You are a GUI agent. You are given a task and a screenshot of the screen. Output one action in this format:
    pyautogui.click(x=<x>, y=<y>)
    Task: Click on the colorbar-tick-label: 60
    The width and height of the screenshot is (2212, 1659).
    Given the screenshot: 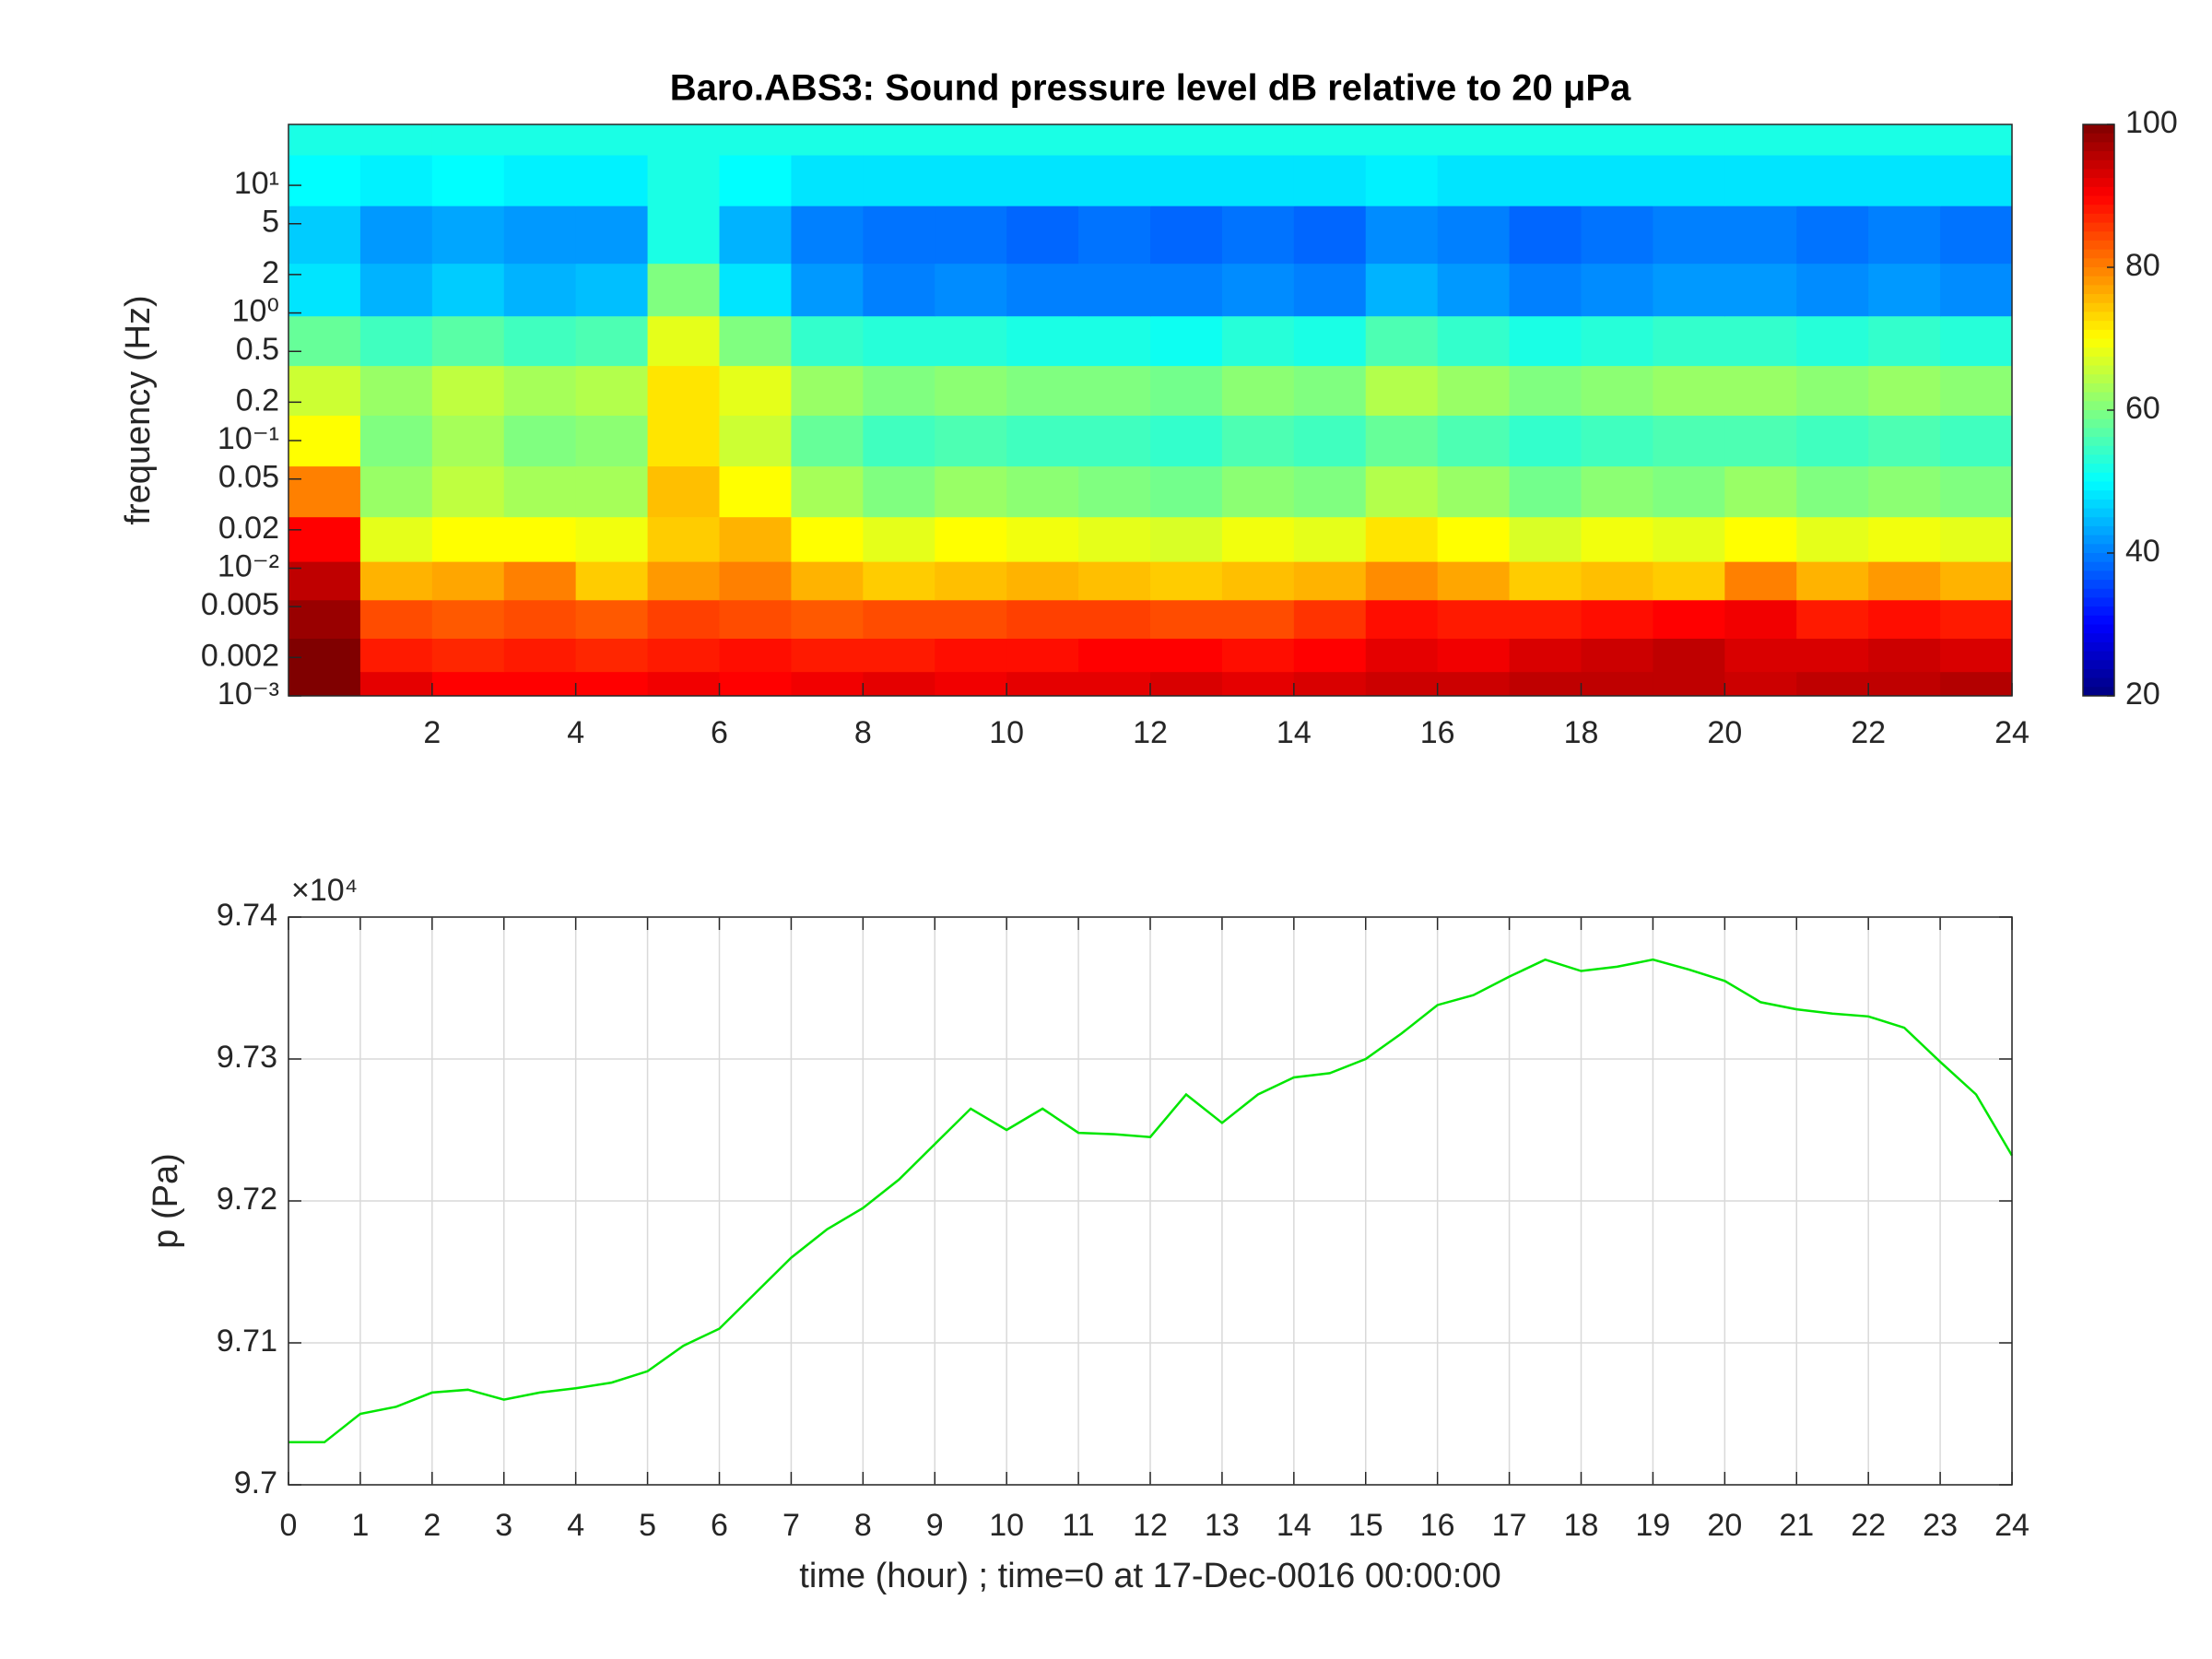 What is the action you would take?
    pyautogui.click(x=2142, y=408)
    